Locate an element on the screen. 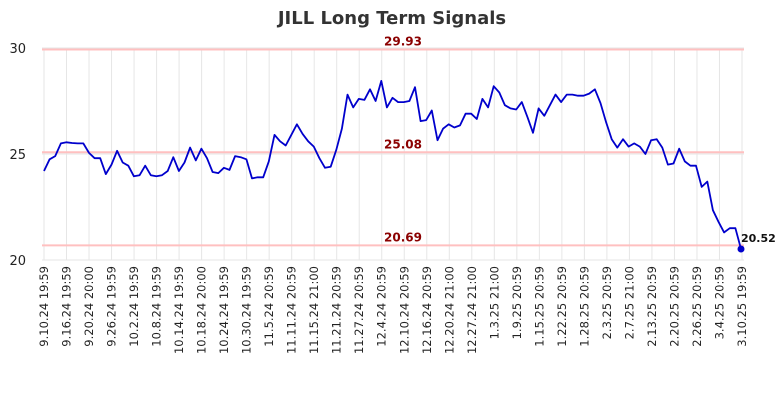  x-tick-label: 2.7.25 21:00 is located at coordinates (629, 302).